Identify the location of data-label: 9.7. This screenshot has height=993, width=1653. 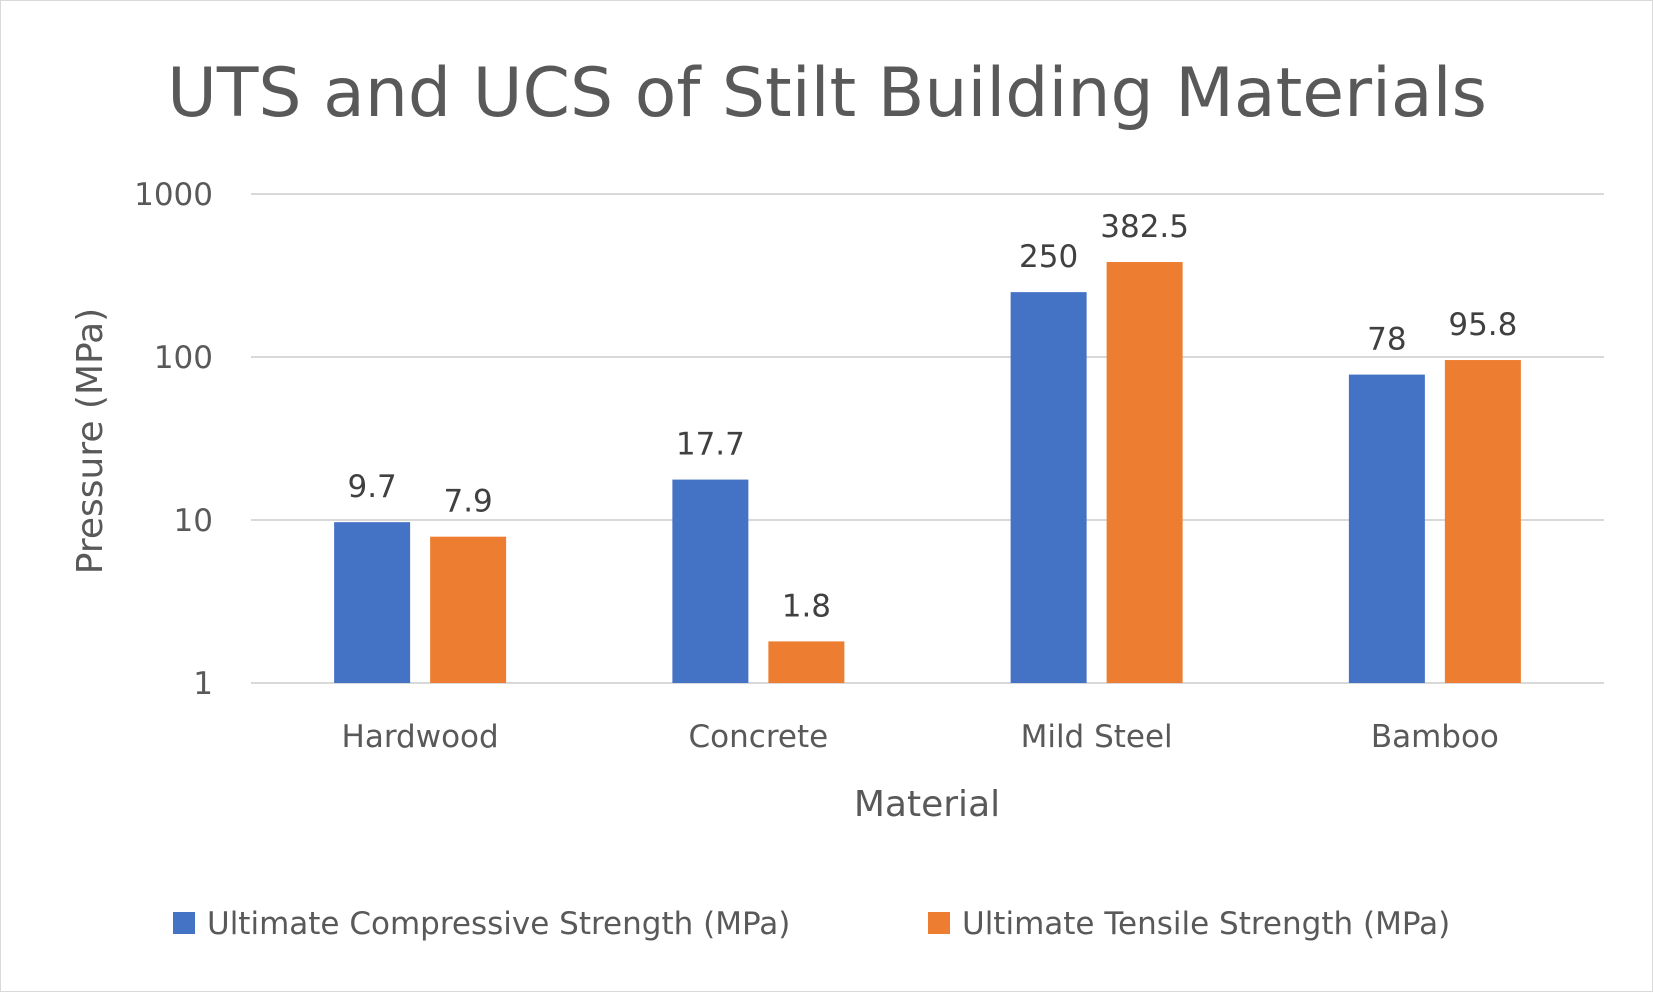
(371, 487).